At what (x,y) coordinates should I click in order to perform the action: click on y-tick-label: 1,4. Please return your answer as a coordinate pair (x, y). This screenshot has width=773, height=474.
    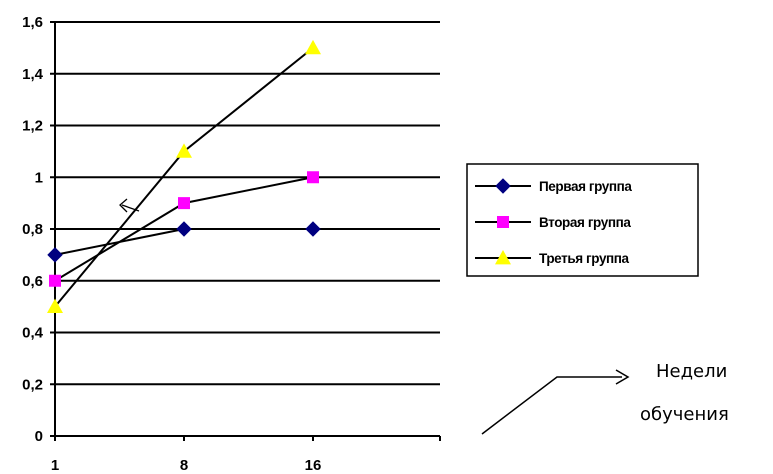
    Looking at the image, I should click on (33, 74).